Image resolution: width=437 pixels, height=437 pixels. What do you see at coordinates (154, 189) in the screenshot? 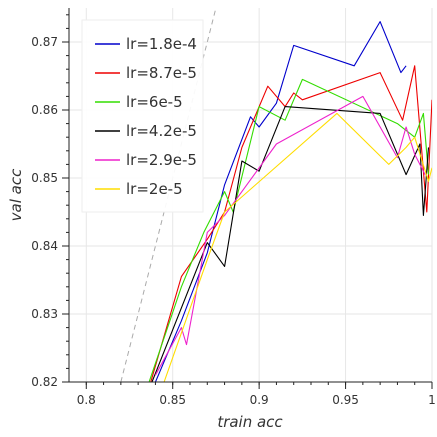
I see `legend-label-5: lr=2e-5` at bounding box center [154, 189].